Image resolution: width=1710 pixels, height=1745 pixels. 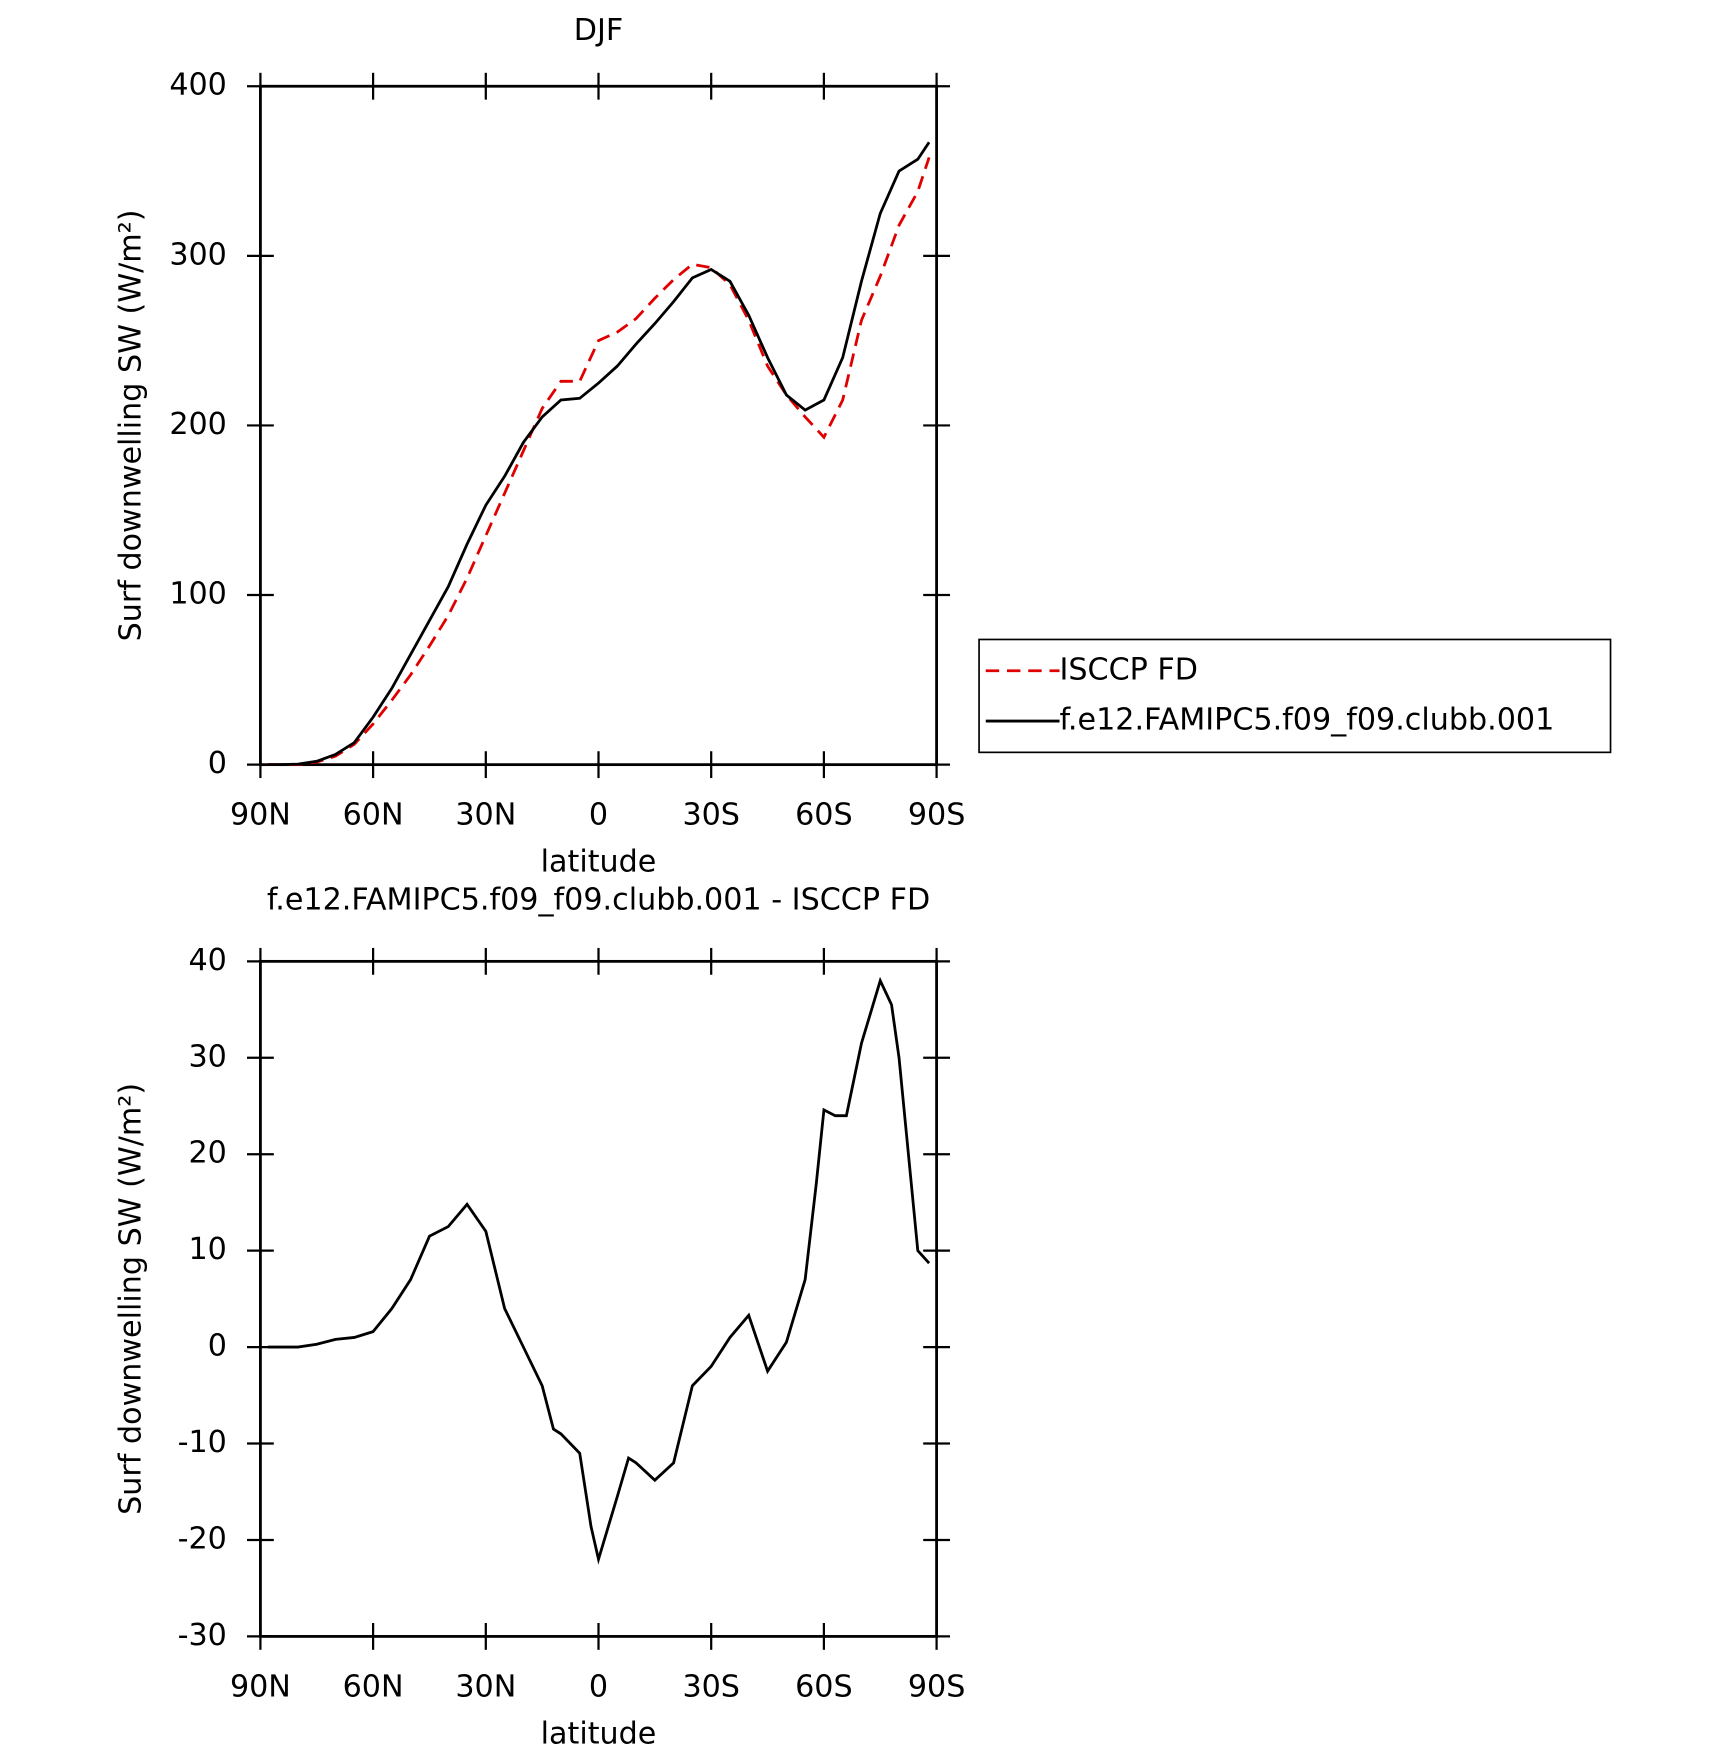 What do you see at coordinates (198, 594) in the screenshot?
I see `y-tick-label: 100` at bounding box center [198, 594].